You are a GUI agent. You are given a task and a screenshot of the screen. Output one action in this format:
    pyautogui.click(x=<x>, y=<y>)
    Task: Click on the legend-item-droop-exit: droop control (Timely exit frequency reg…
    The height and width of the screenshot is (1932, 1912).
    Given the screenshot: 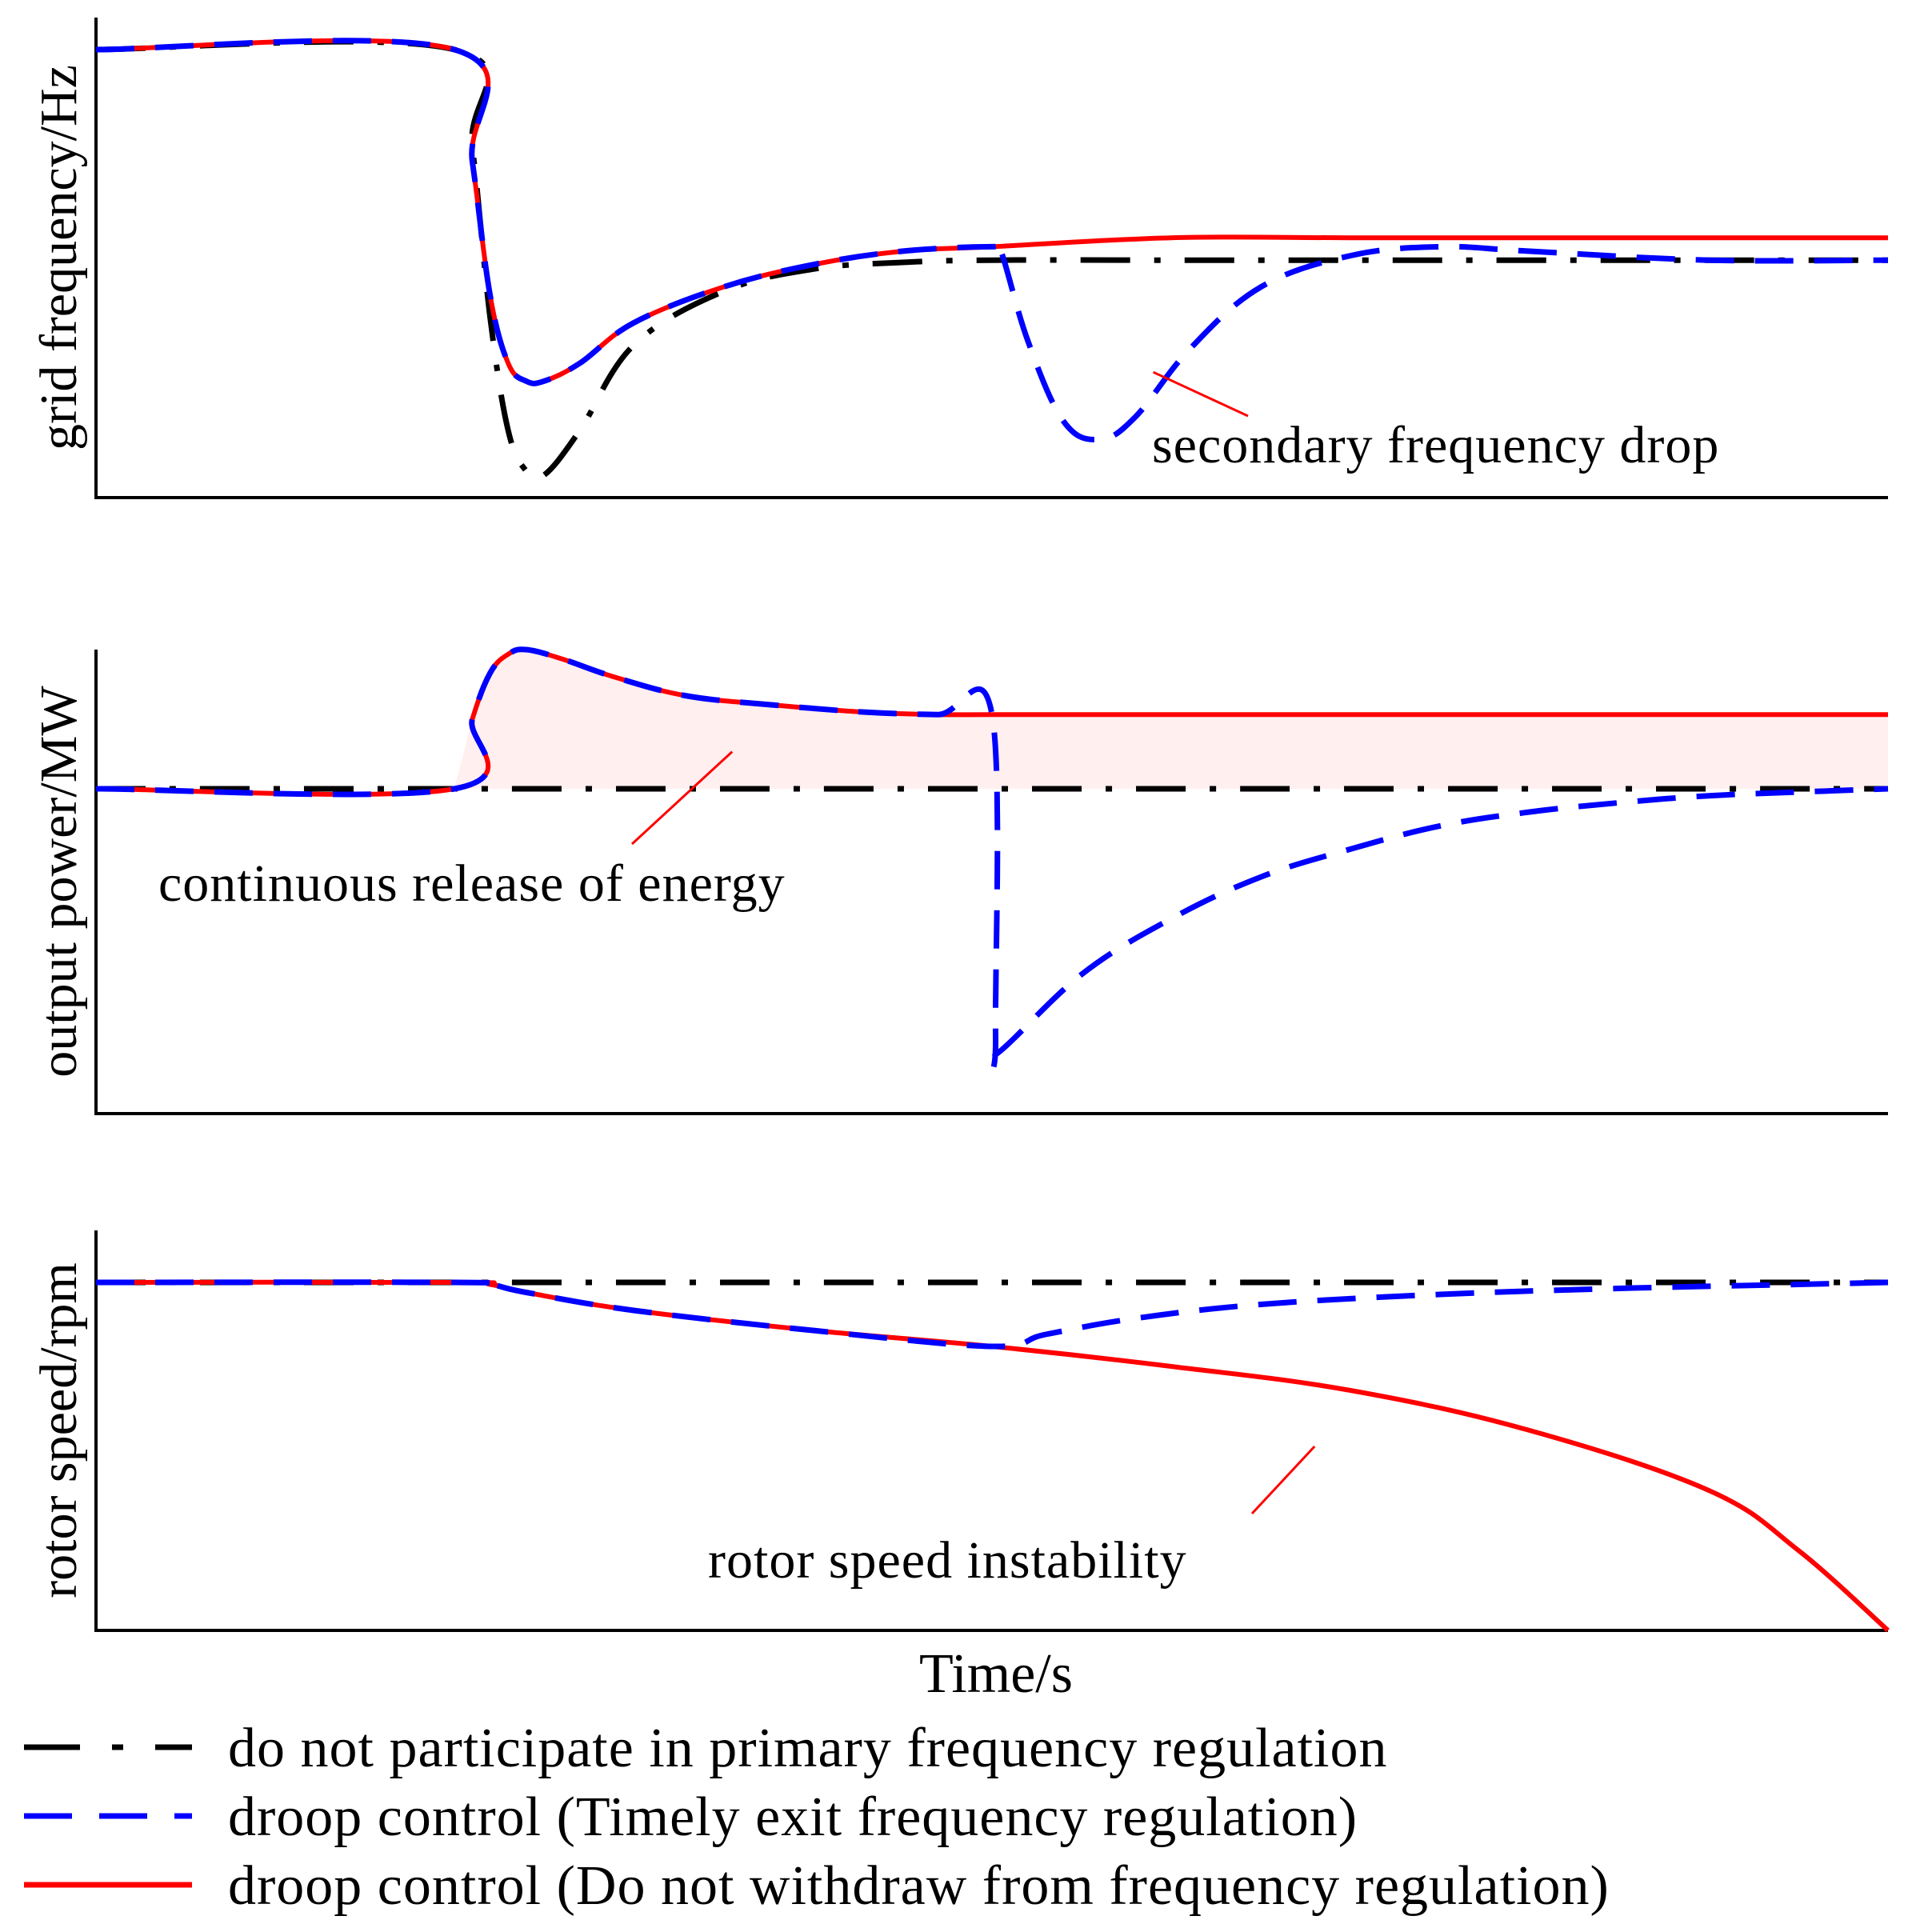 What is the action you would take?
    pyautogui.click(x=691, y=1817)
    